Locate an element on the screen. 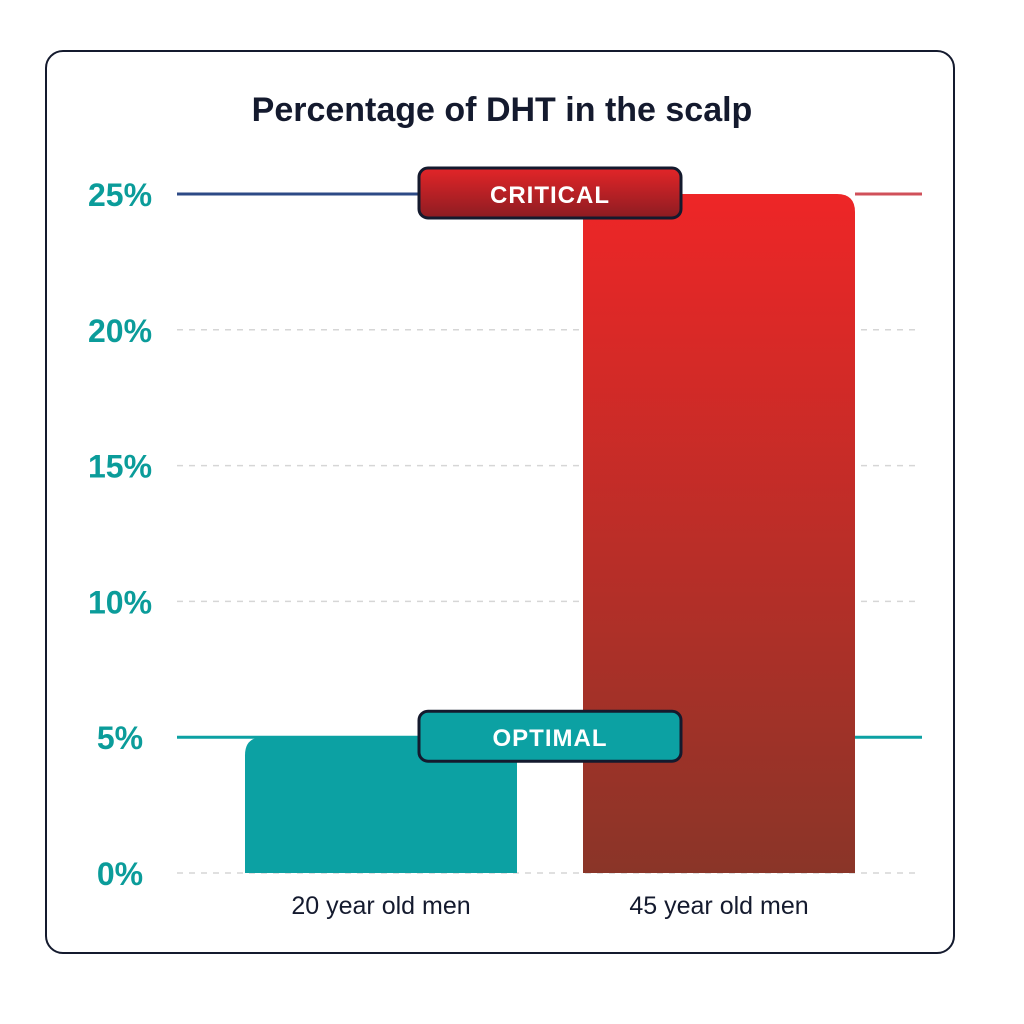 The height and width of the screenshot is (1024, 1024). y-tick-label: 0% is located at coordinates (120, 874).